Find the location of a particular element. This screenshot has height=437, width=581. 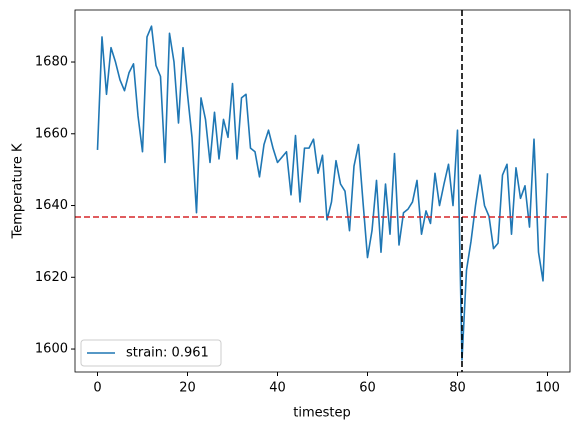

x-tick-label: 0 is located at coordinates (97, 388).